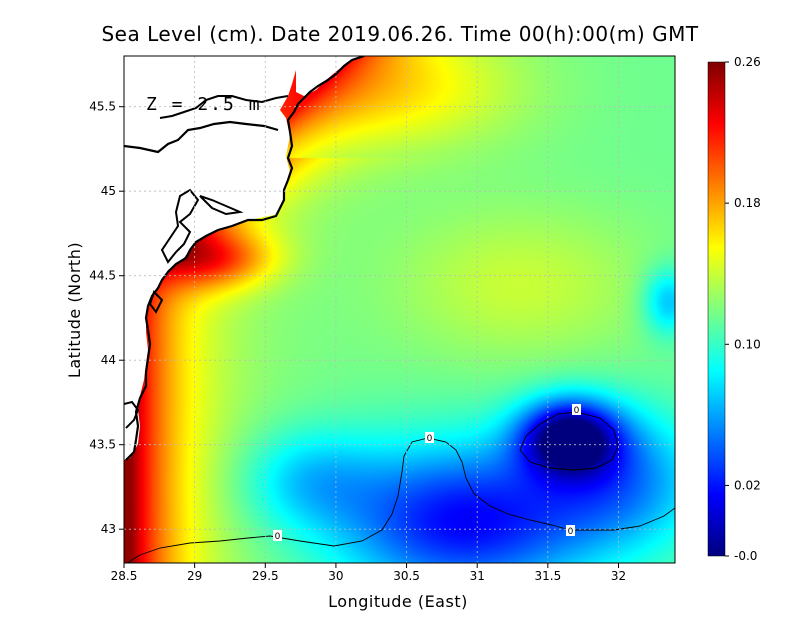 The height and width of the screenshot is (618, 800). I want to click on colorbar-tick-label: -0.0, so click(745, 556).